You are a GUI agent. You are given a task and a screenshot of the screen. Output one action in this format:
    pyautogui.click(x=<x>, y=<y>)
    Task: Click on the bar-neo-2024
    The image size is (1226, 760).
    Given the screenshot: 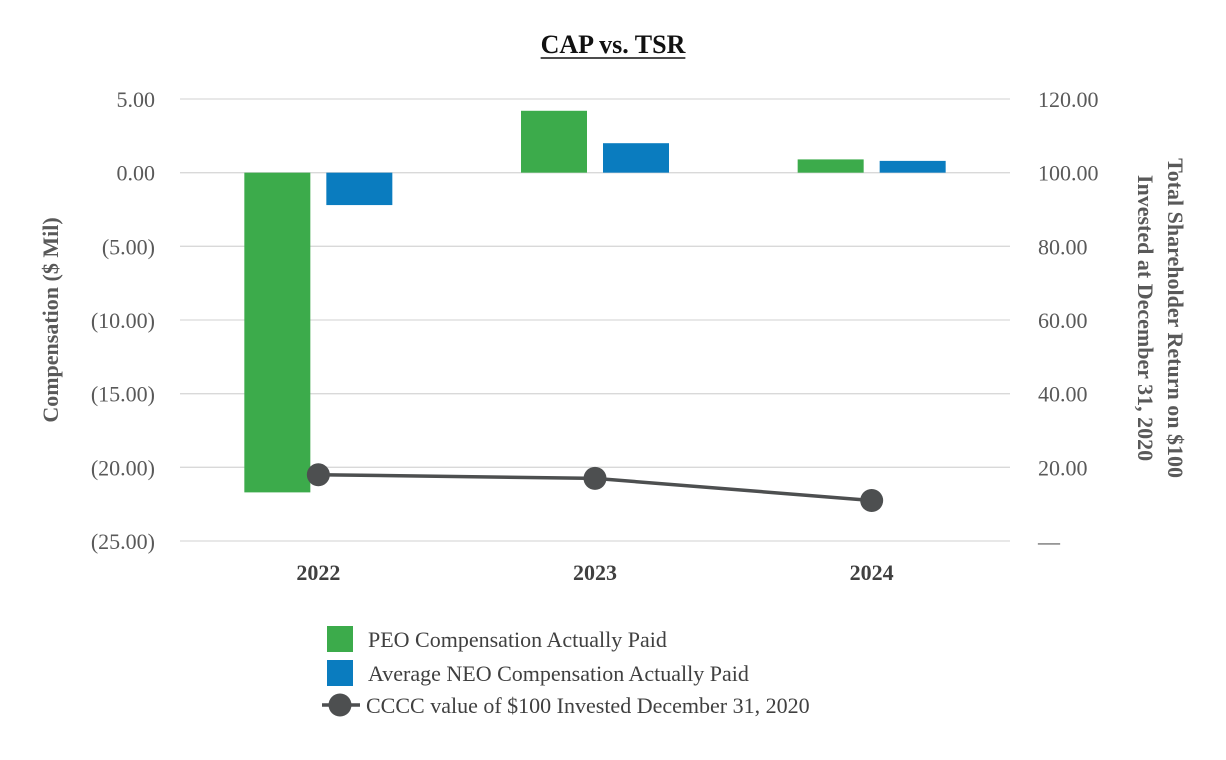 What is the action you would take?
    pyautogui.click(x=912, y=166)
    